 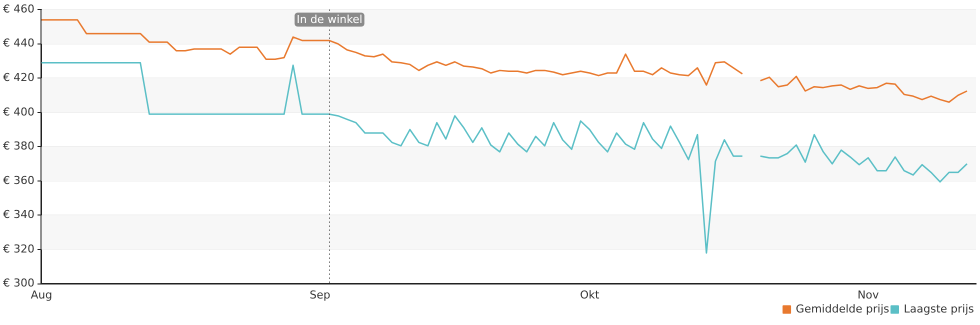 I want to click on x-tick-label: Nov, so click(x=868, y=295).